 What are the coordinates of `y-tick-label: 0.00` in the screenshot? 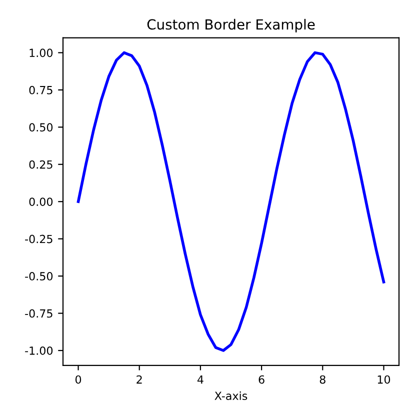 It's located at (41, 202).